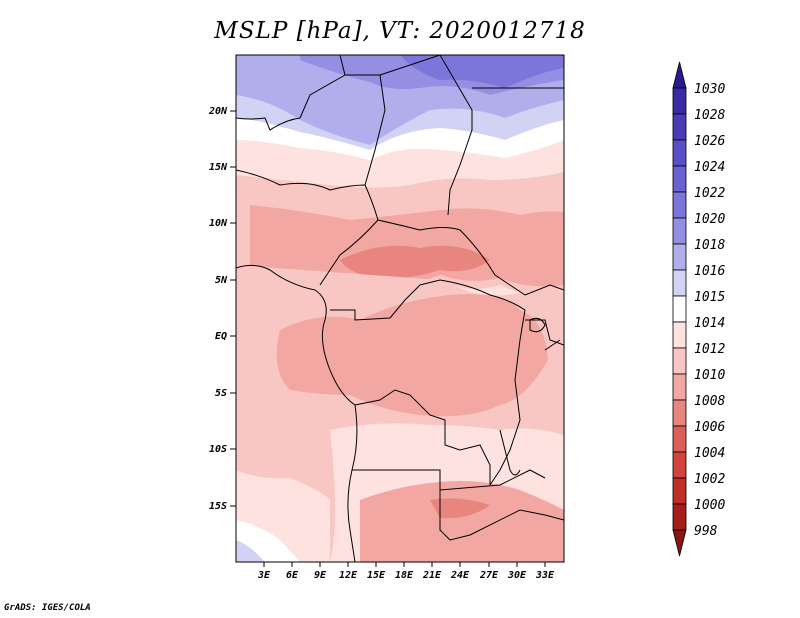 This screenshot has height=618, width=800. I want to click on colorbar-label: 1028, so click(709, 115).